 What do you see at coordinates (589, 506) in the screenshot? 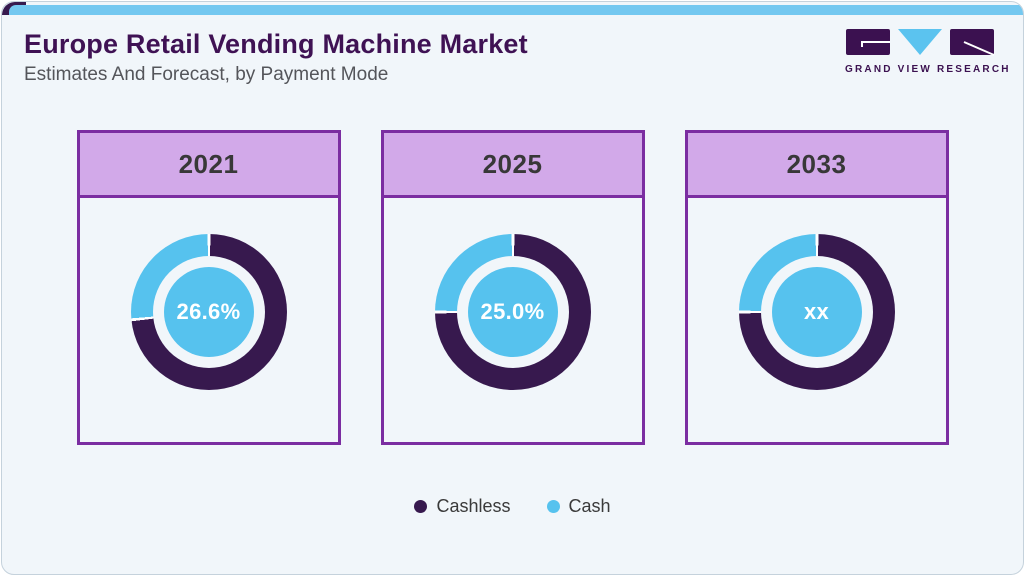
I see `legend-label: Cash` at bounding box center [589, 506].